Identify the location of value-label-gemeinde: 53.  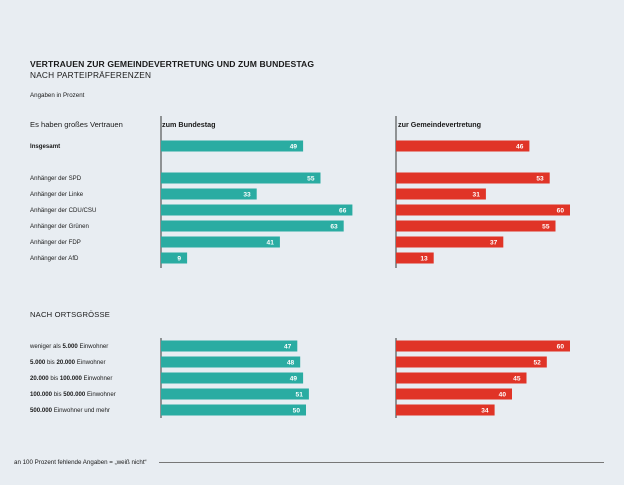
(540, 178).